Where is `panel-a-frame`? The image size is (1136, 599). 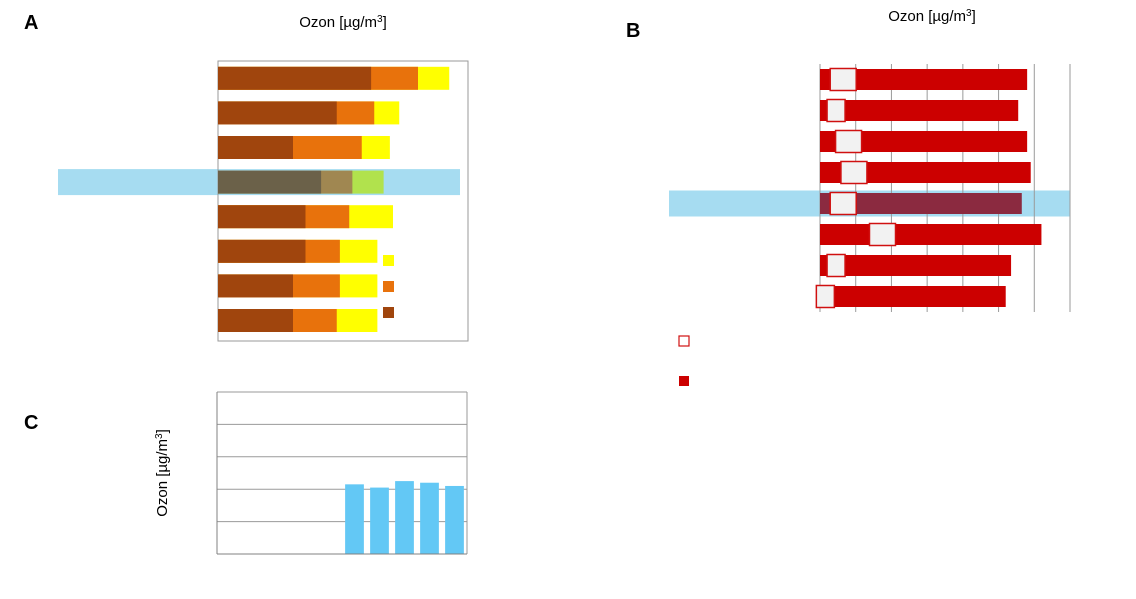
panel-a-frame is located at coordinates (343, 201).